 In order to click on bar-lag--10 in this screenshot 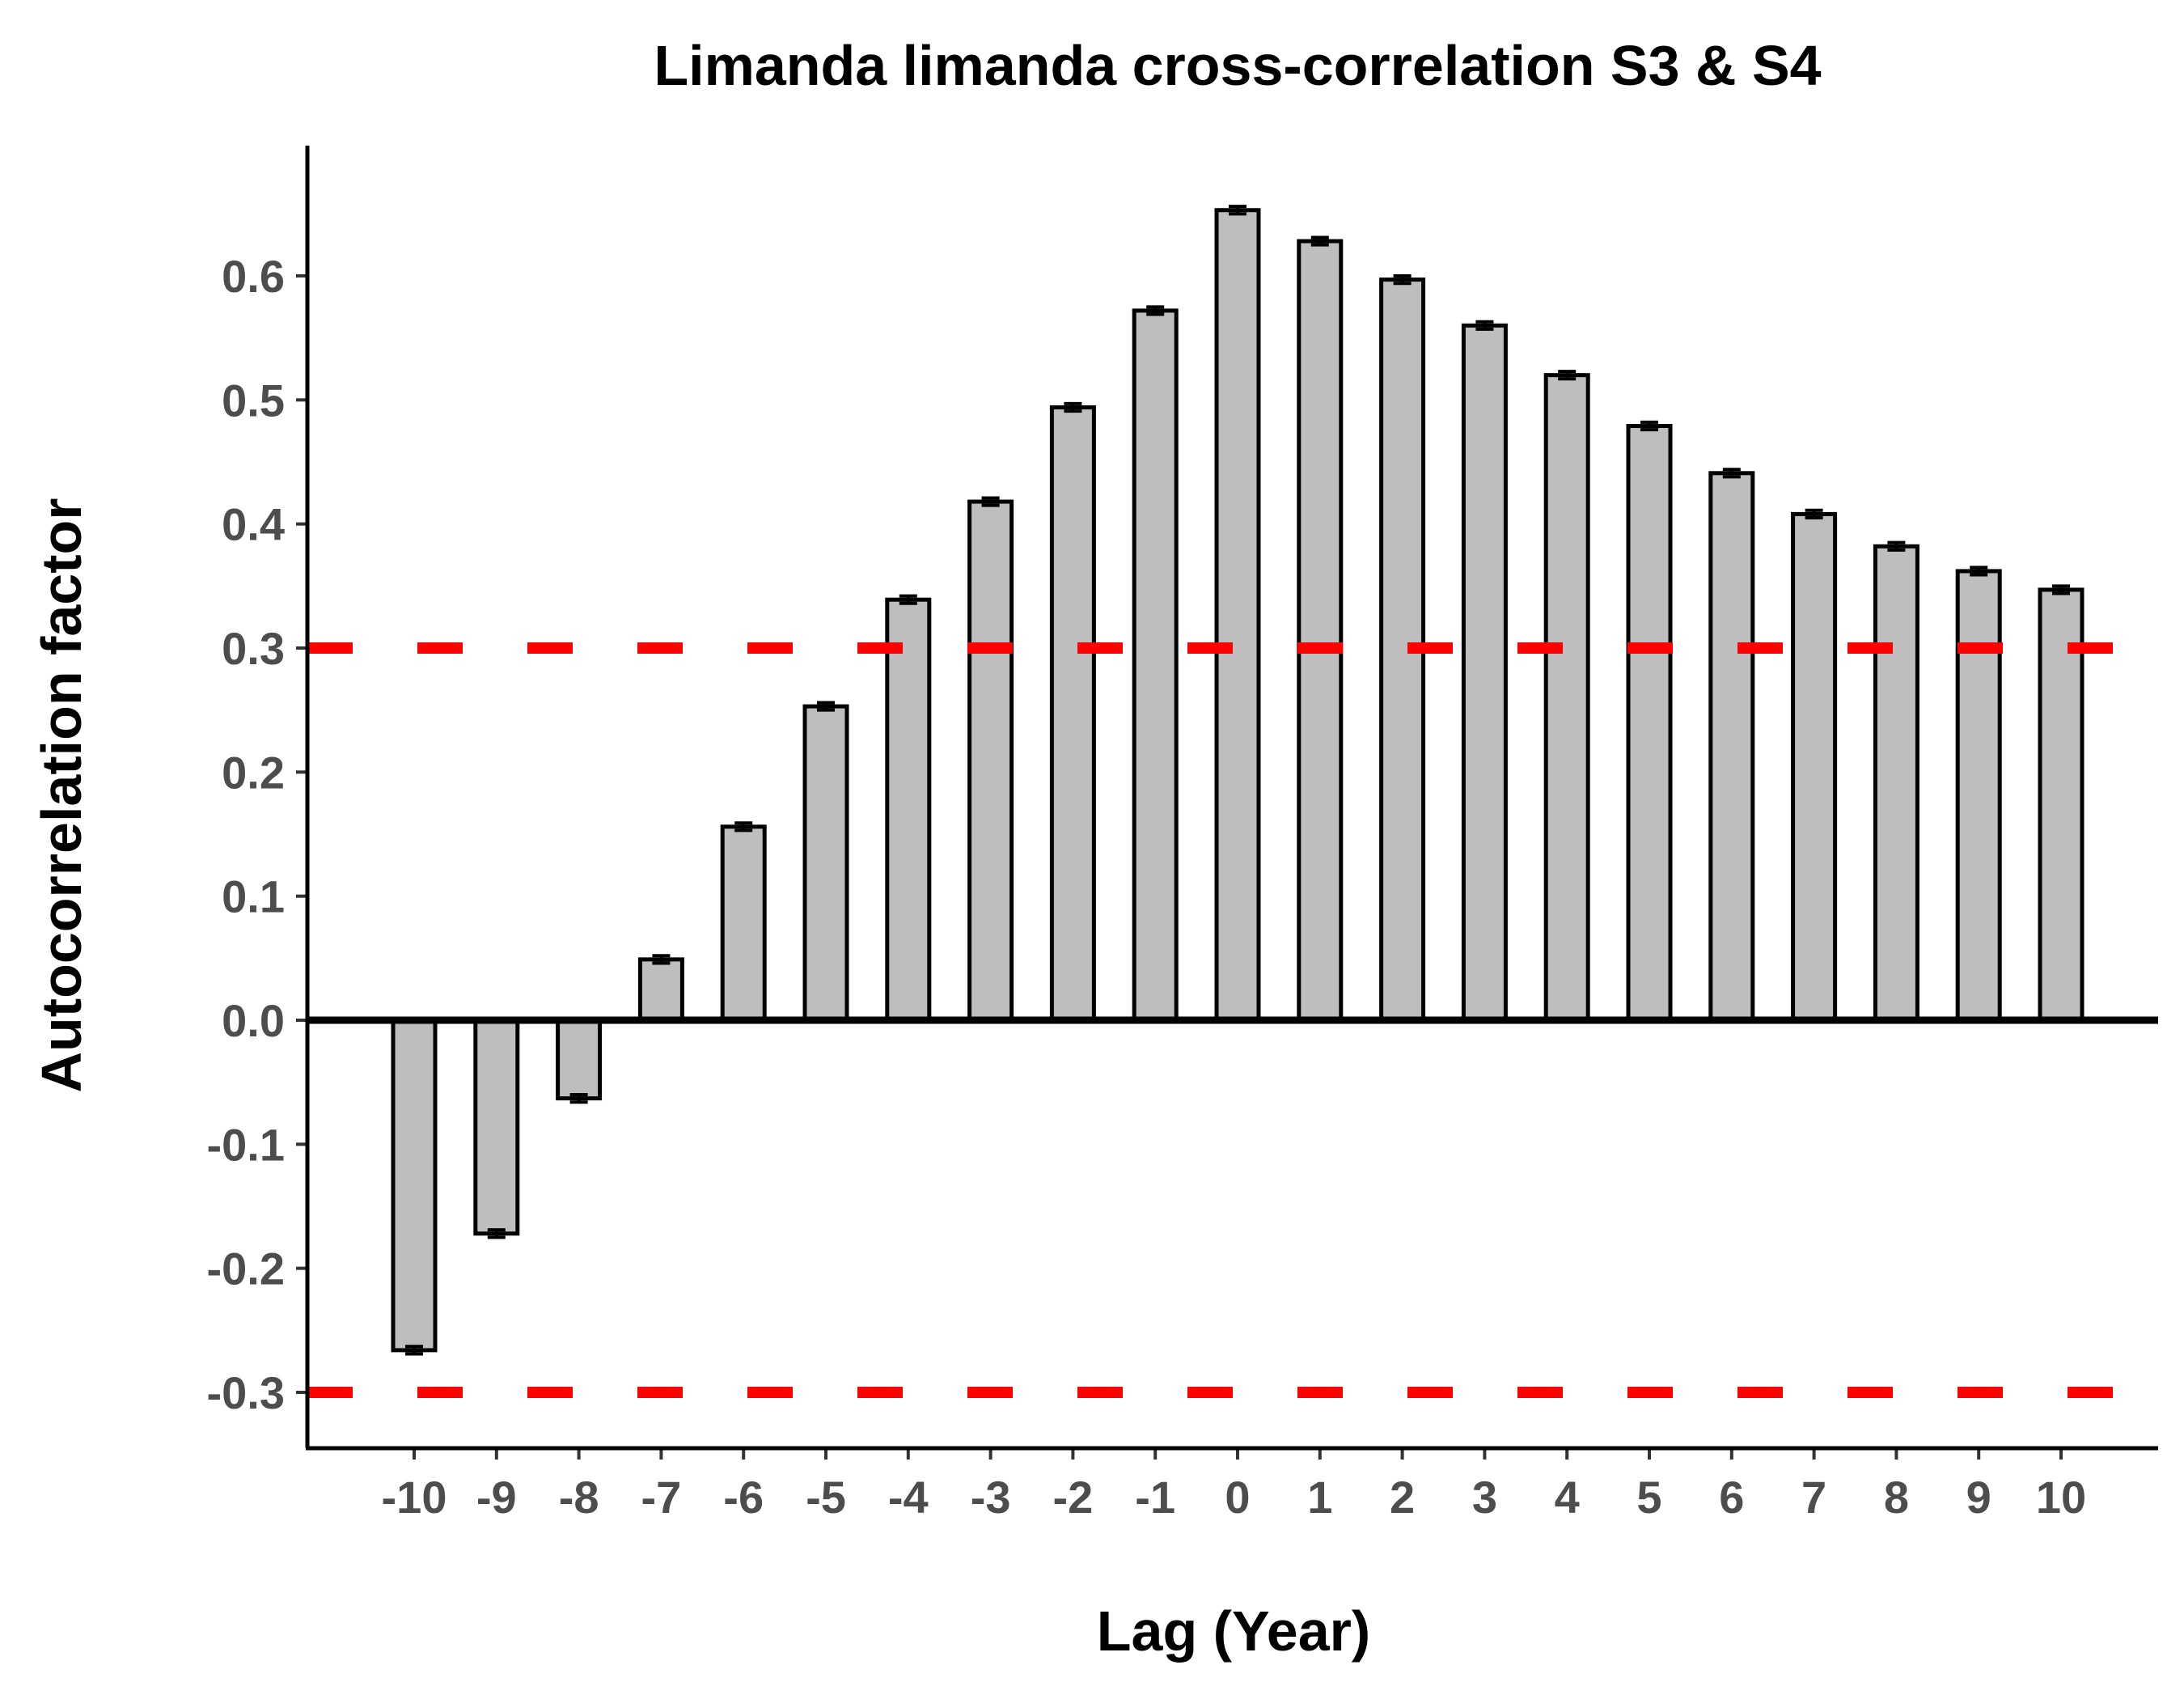, I will do `click(414, 1185)`.